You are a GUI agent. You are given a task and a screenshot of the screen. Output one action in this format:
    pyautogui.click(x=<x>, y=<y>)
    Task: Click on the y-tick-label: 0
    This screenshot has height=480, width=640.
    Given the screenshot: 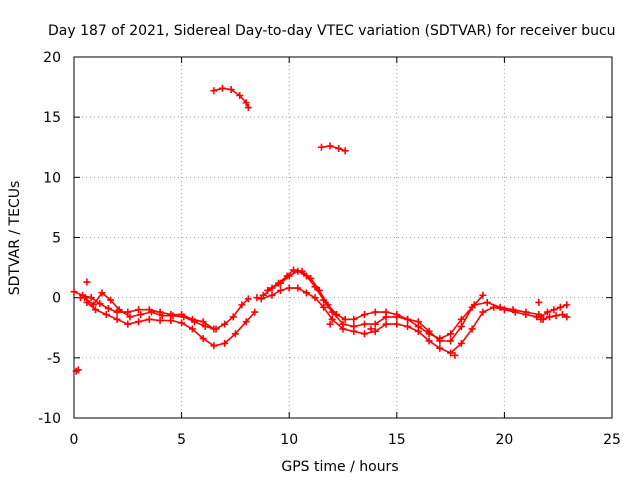 What is the action you would take?
    pyautogui.click(x=56, y=299)
    